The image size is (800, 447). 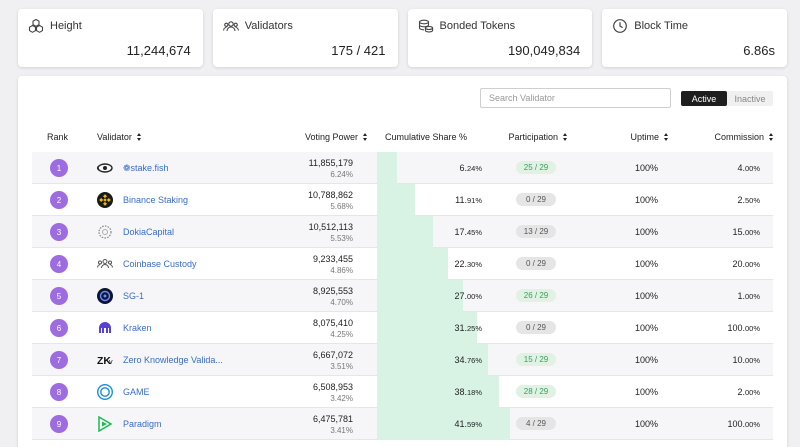 I want to click on voting-power: 9,233,455 4.86%, so click(x=333, y=265).